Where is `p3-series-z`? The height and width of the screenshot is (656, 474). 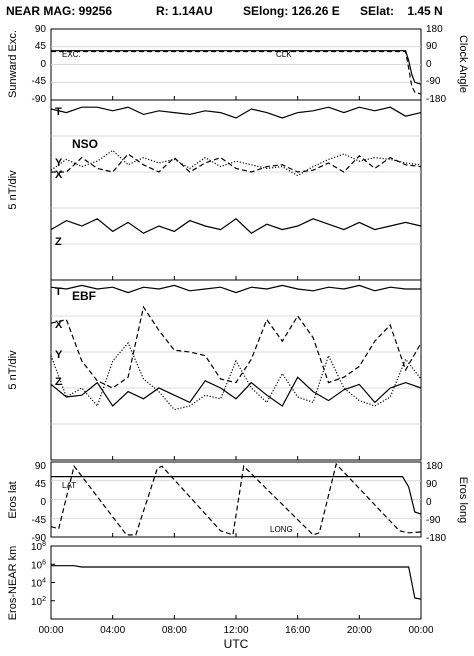
p3-series-z is located at coordinates (236, 391).